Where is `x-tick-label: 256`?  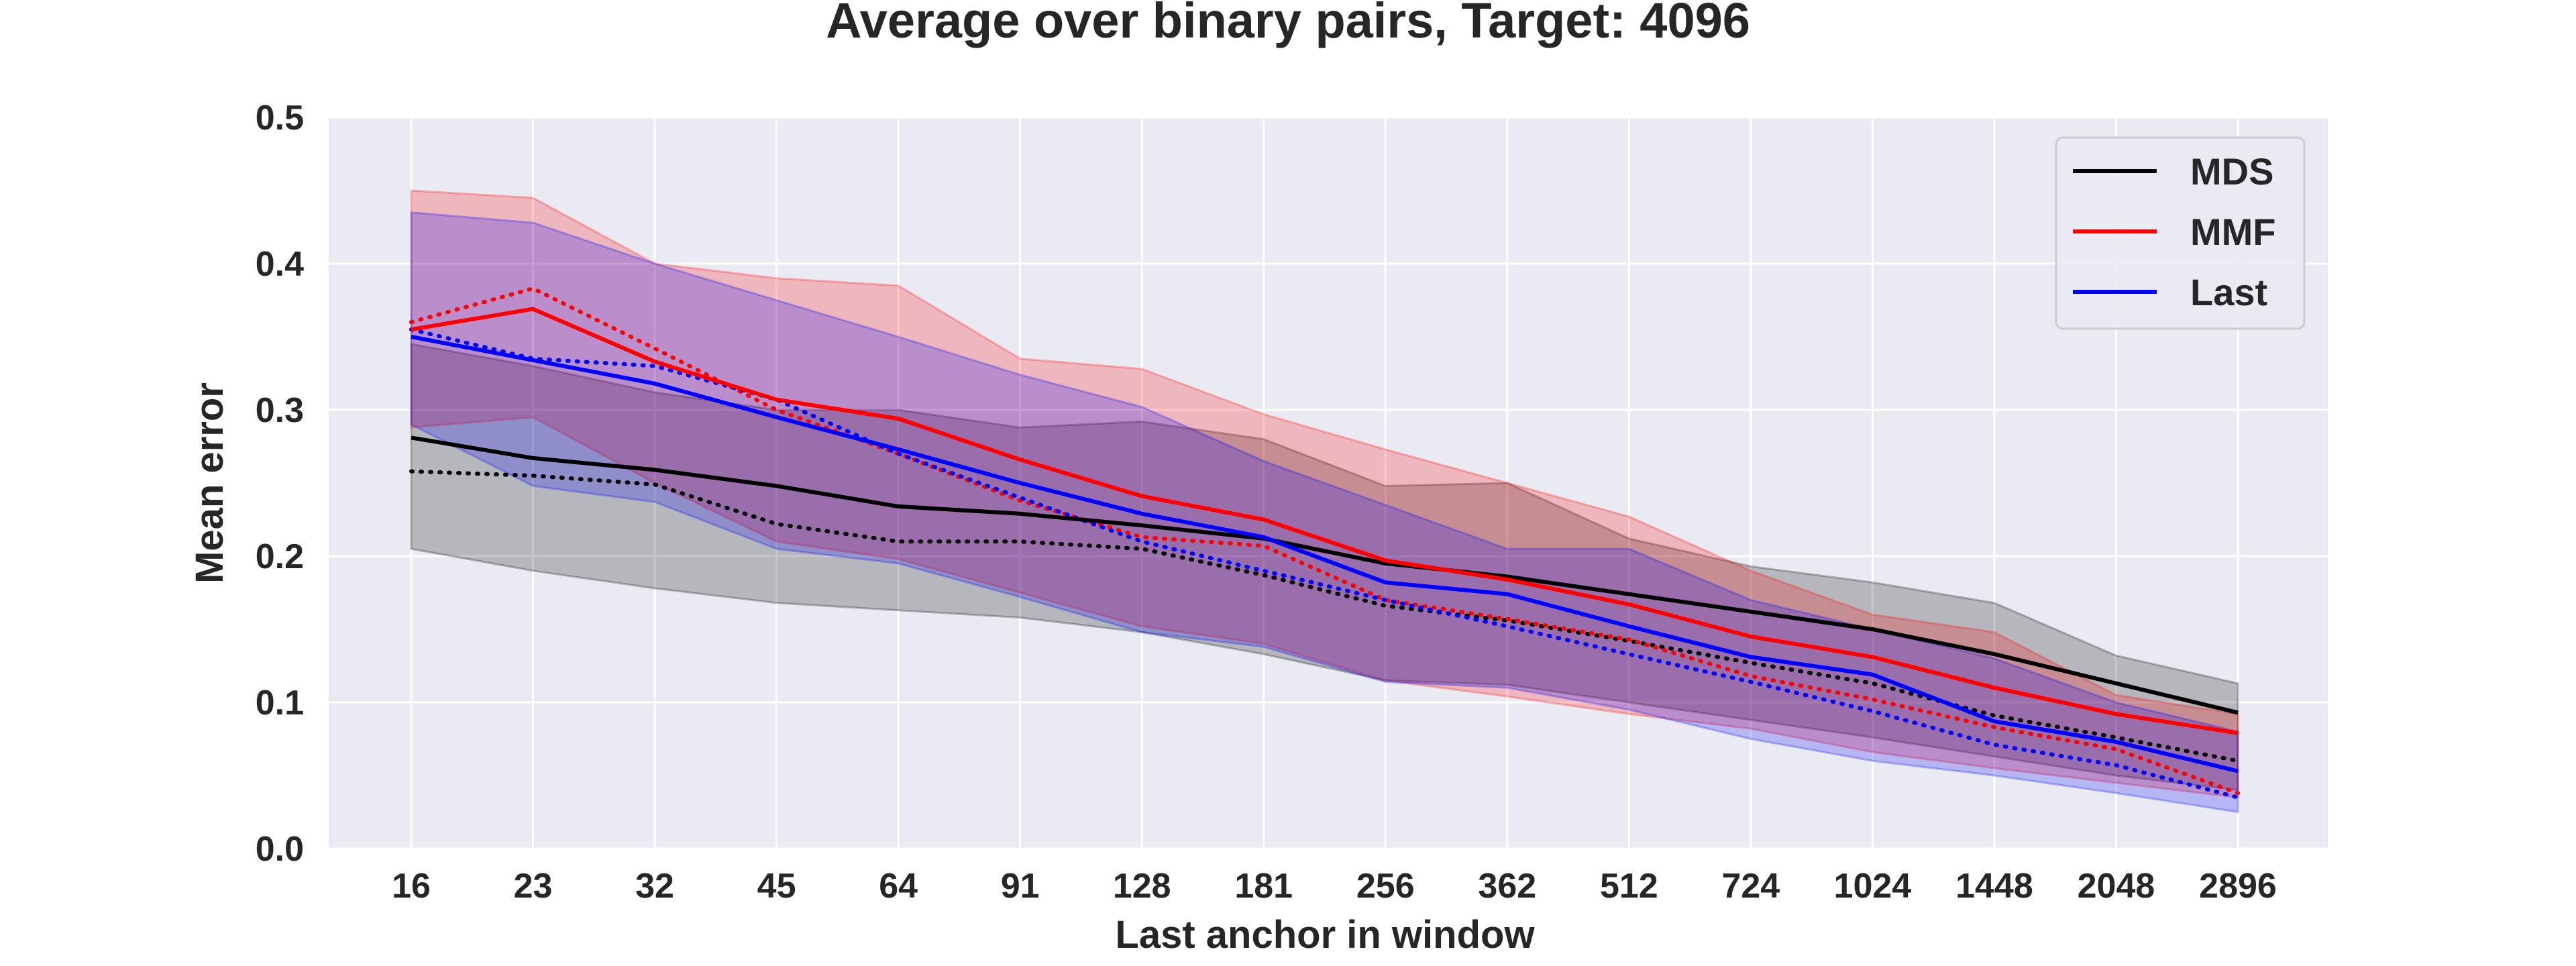 x-tick-label: 256 is located at coordinates (1385, 886).